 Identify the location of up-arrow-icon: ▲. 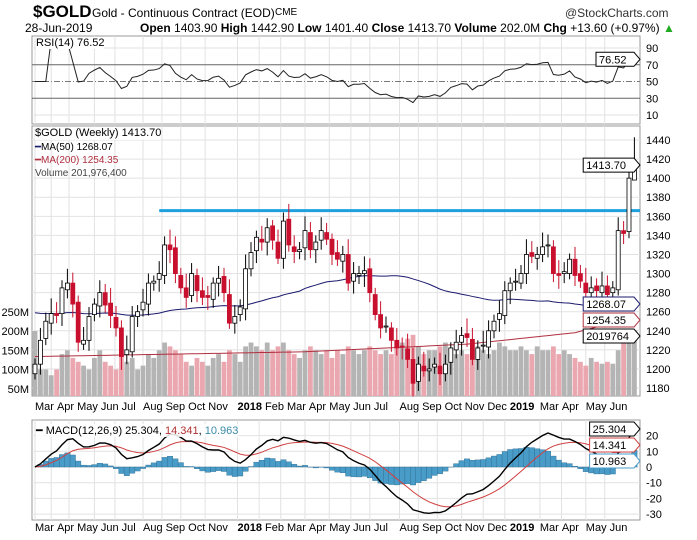
(668, 28).